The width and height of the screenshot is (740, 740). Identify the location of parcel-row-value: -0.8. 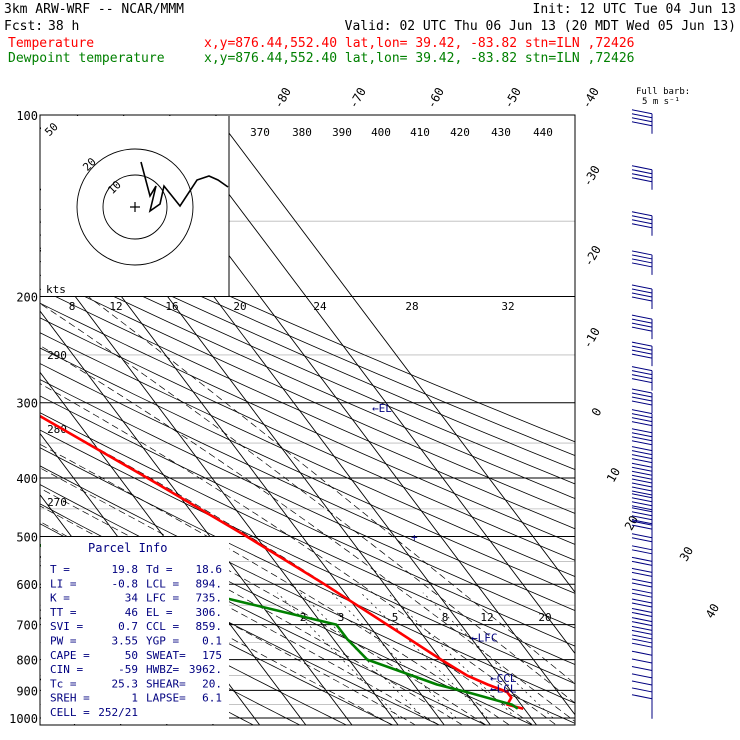
(125, 583).